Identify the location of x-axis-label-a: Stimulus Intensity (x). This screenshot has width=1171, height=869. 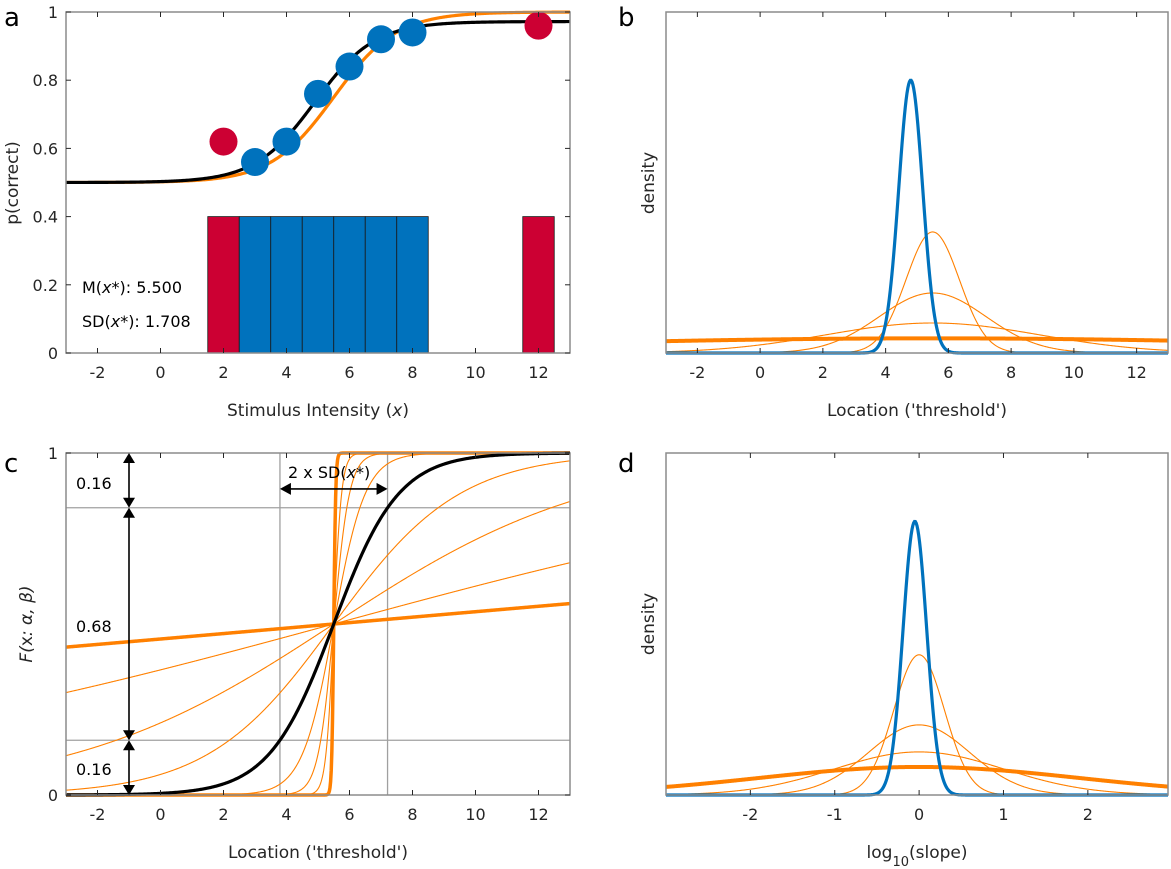
(318, 411).